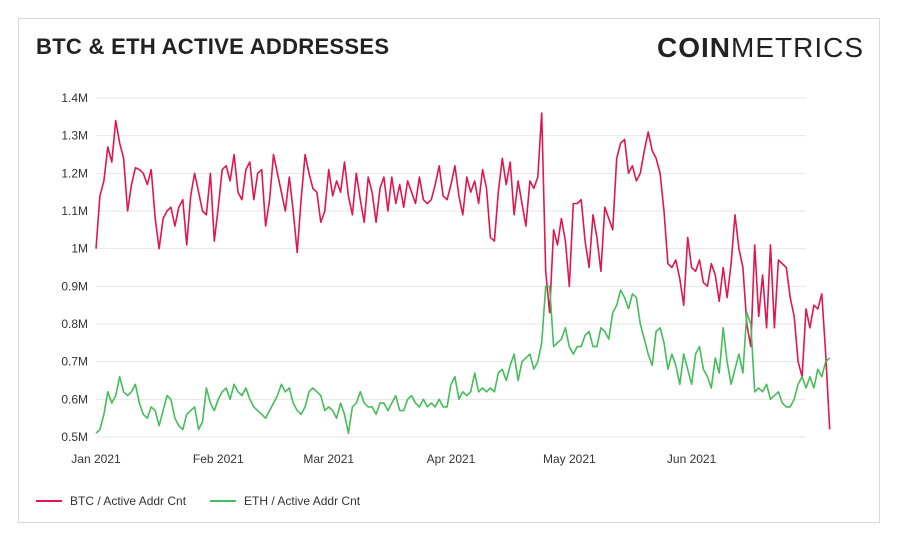 The width and height of the screenshot is (900, 543). What do you see at coordinates (213, 46) in the screenshot?
I see `chart-title: BTC & ETH ACTIVE ADDRESSES` at bounding box center [213, 46].